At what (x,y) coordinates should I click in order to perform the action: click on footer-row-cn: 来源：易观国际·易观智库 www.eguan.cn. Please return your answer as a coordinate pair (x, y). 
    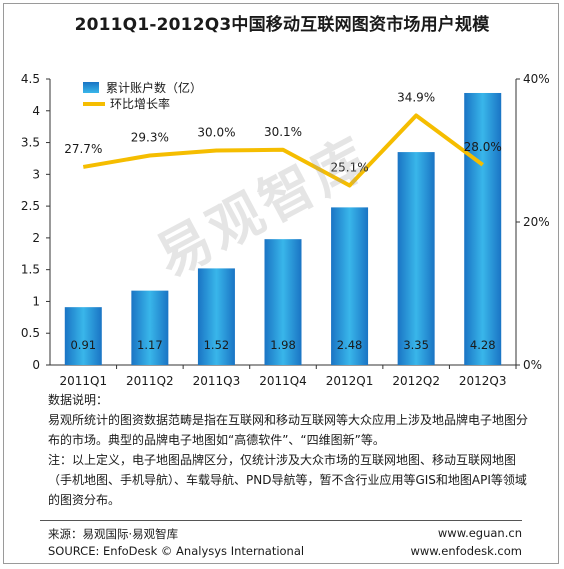
    Looking at the image, I should click on (285, 534).